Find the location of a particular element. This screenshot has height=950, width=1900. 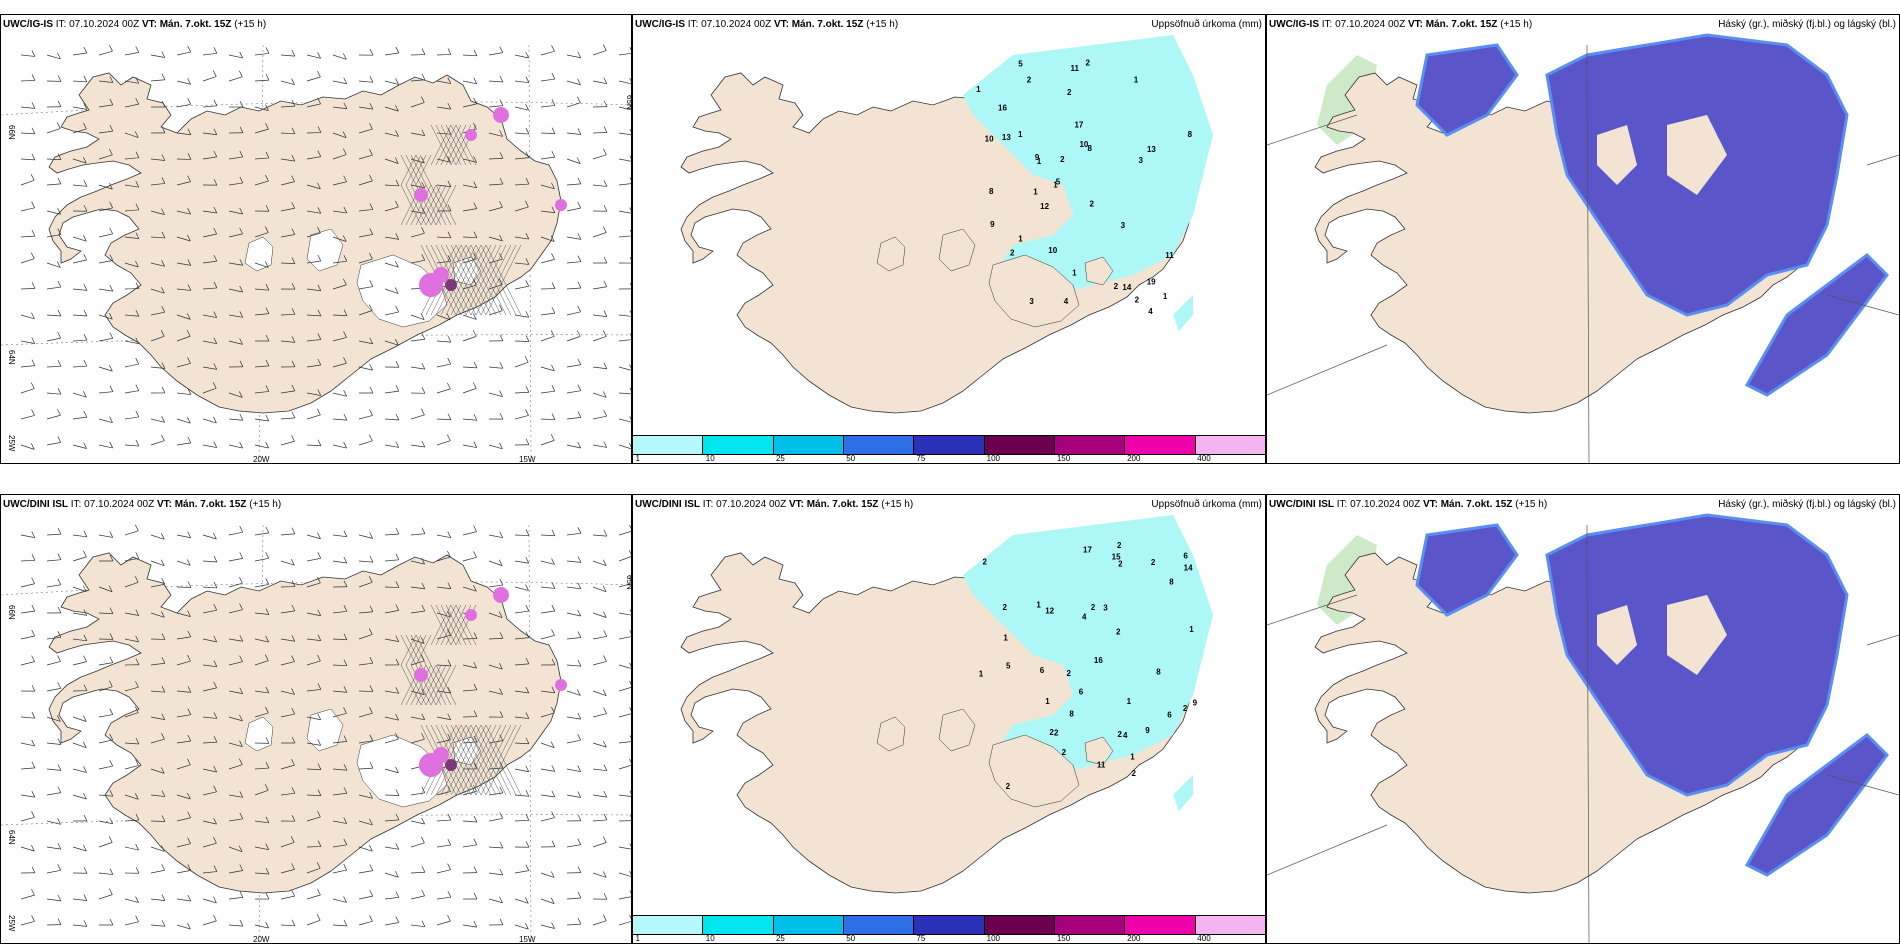

lon-label-25w: 25W is located at coordinates (11, 443).